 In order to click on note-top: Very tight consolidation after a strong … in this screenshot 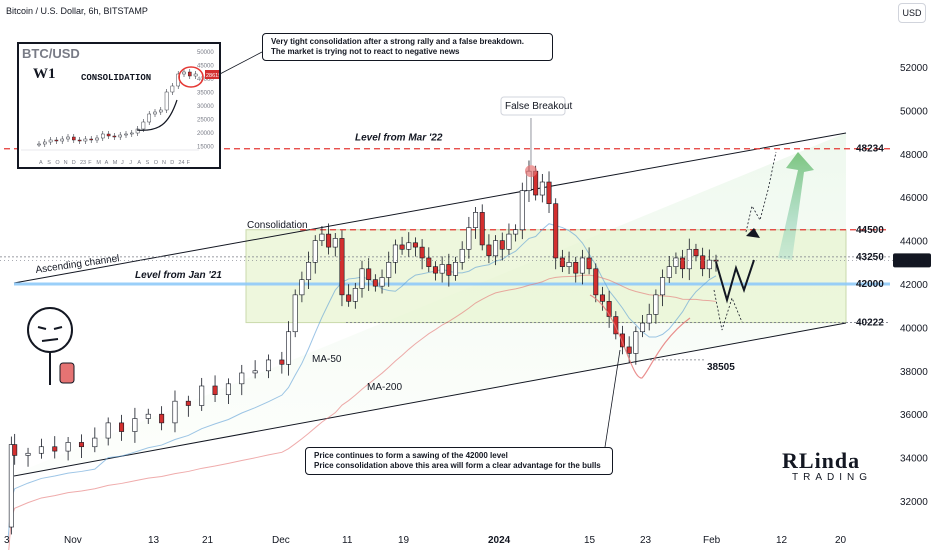, I will do `click(407, 47)`.